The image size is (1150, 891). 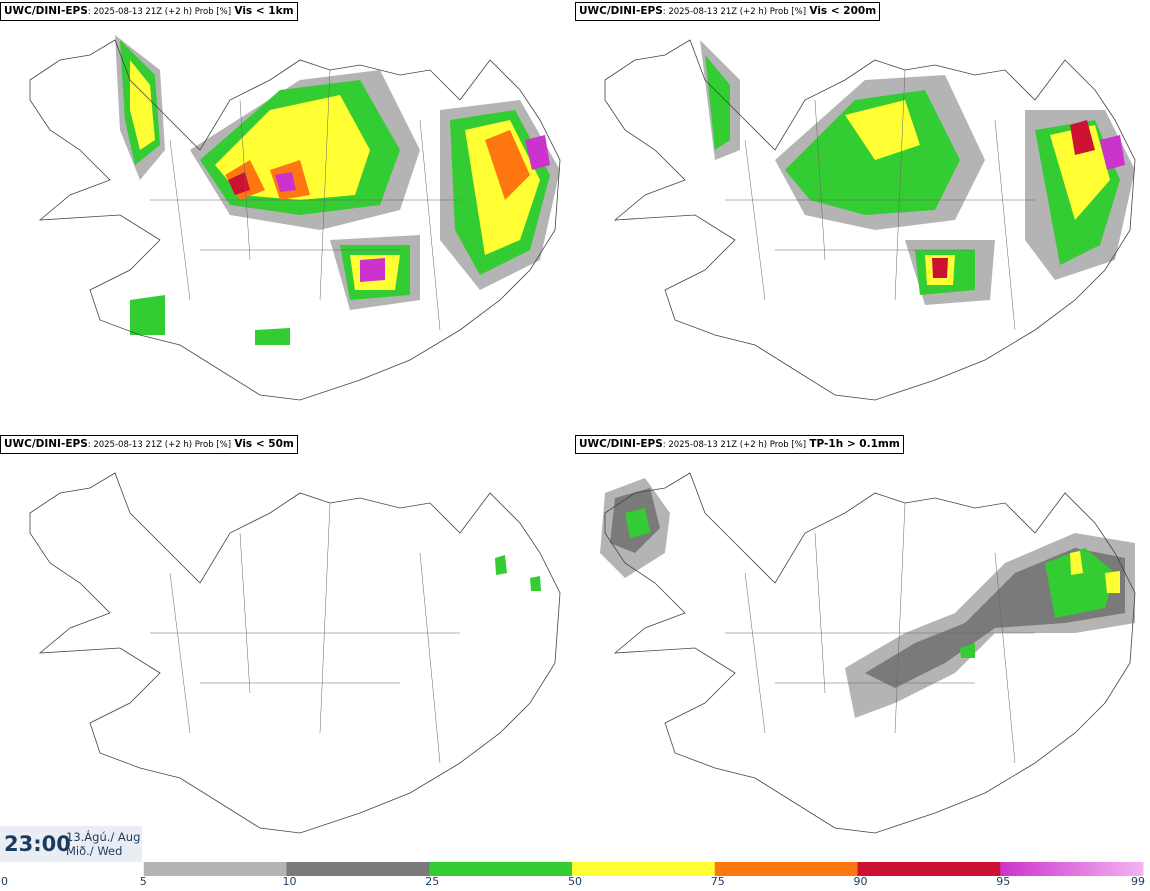 I want to click on colorbar-tick-label: 25, so click(x=432, y=881).